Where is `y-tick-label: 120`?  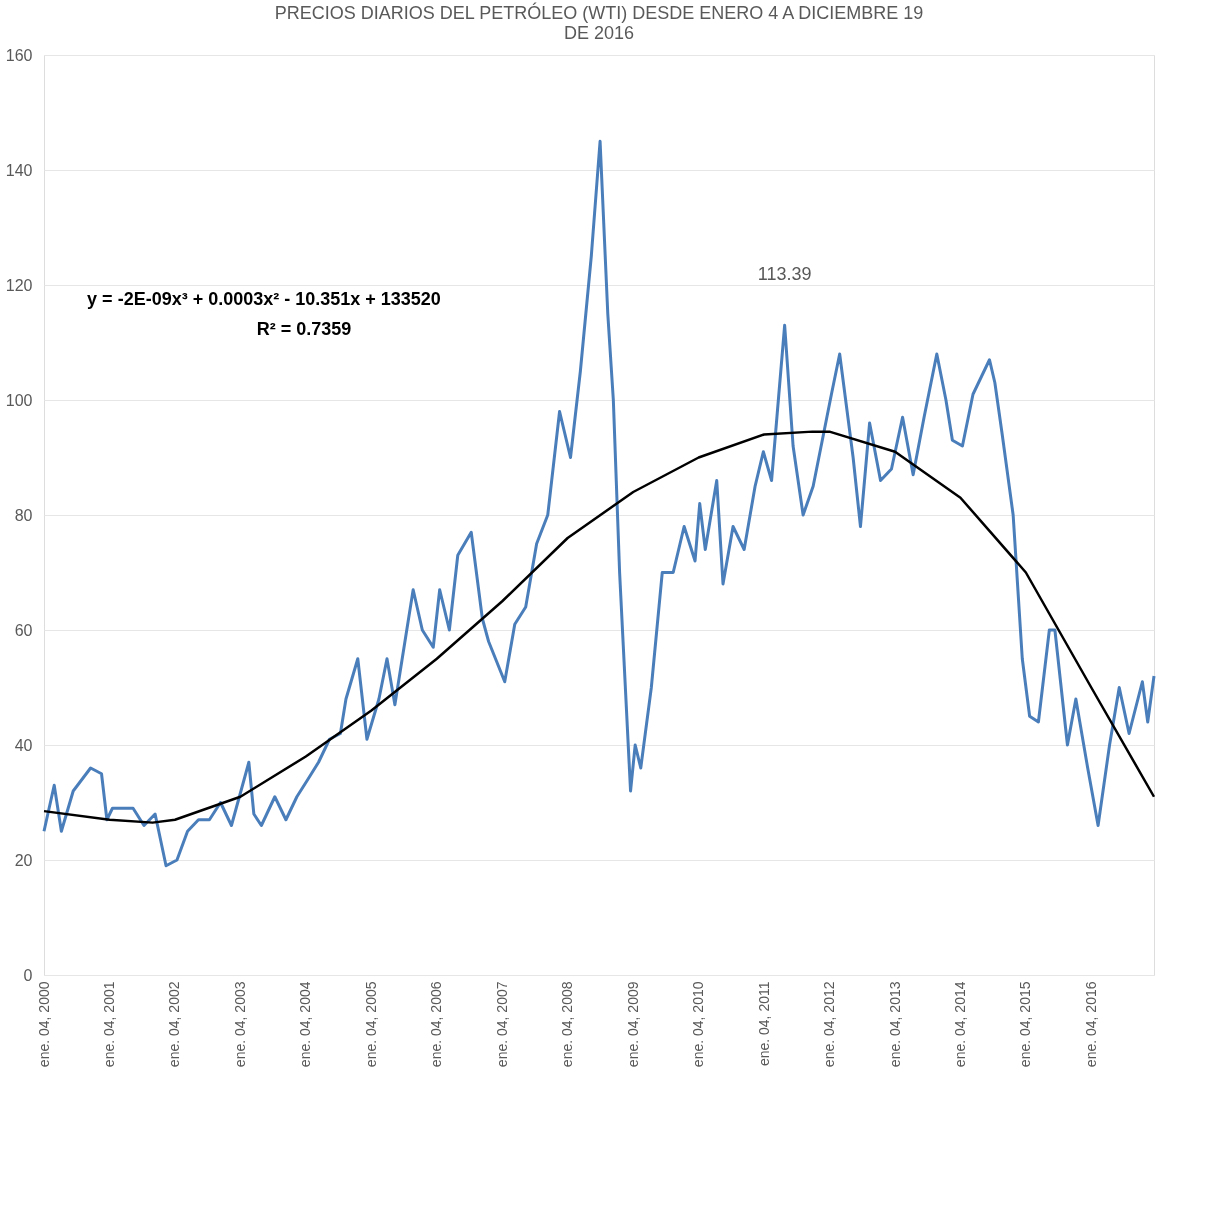 y-tick-label: 120 is located at coordinates (19, 285).